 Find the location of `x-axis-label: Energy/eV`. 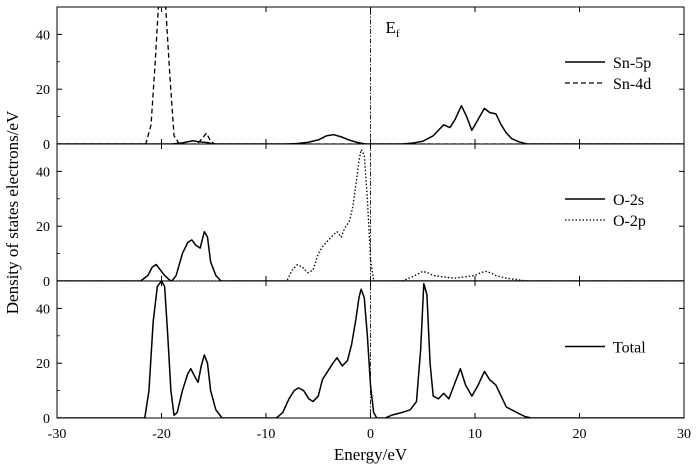

x-axis-label: Energy/eV is located at coordinates (371, 454).